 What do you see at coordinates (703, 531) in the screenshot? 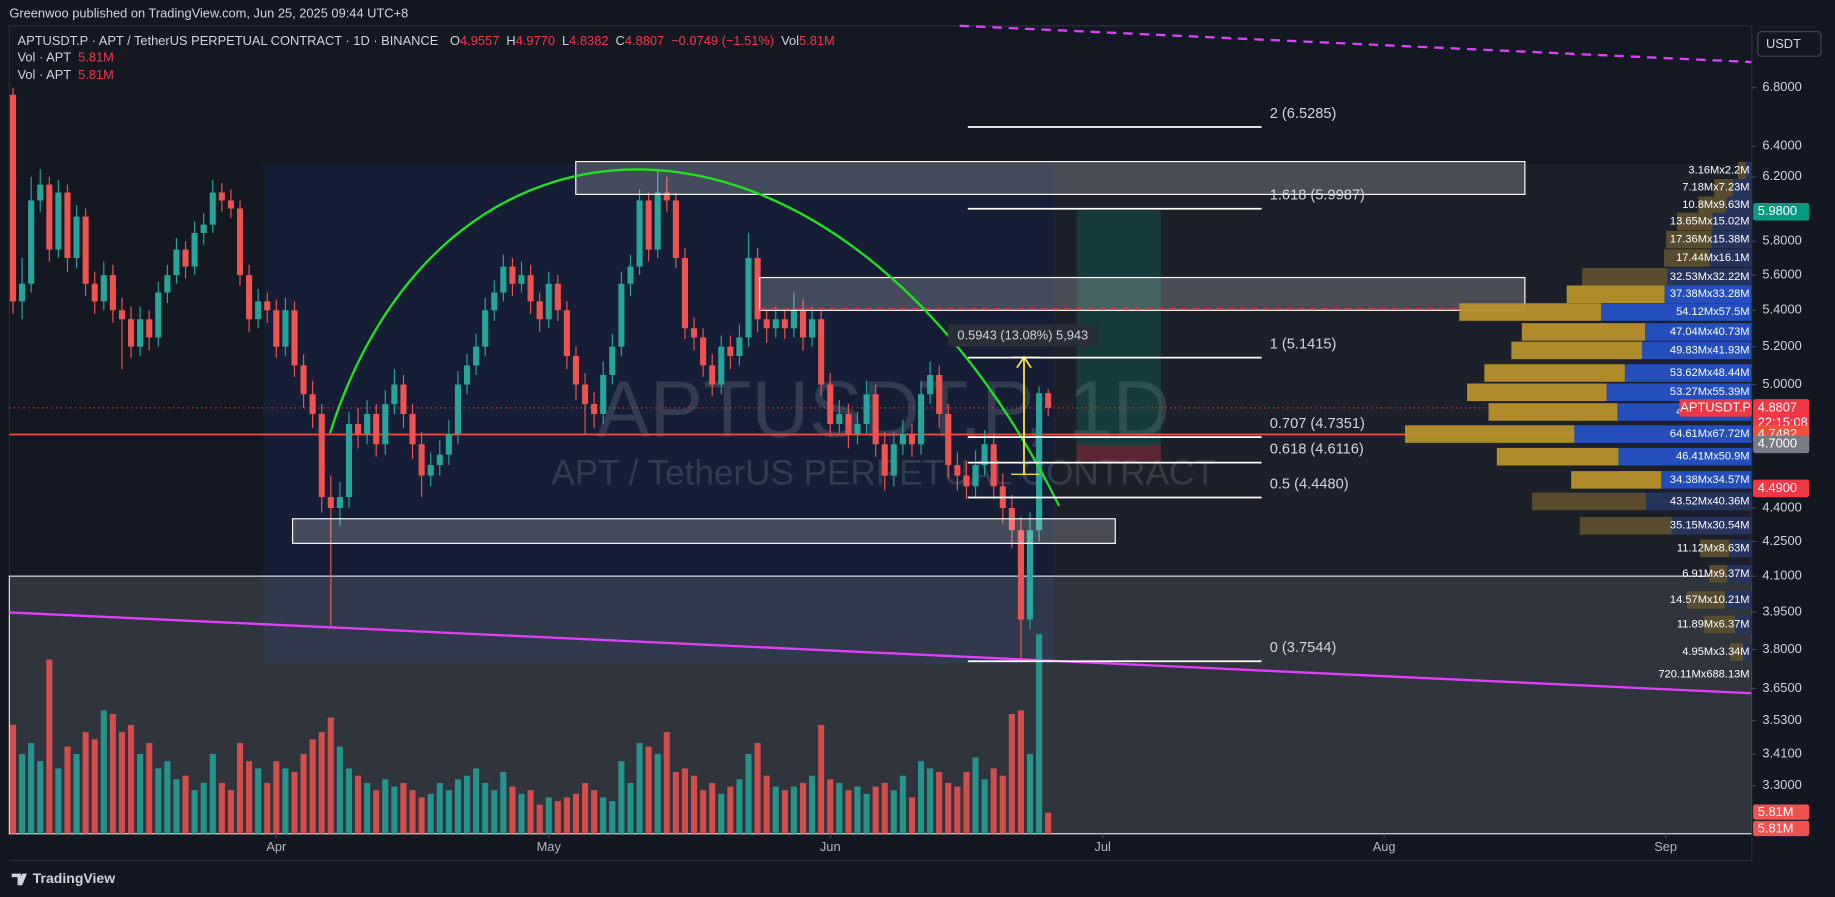
I see `zone-box` at bounding box center [703, 531].